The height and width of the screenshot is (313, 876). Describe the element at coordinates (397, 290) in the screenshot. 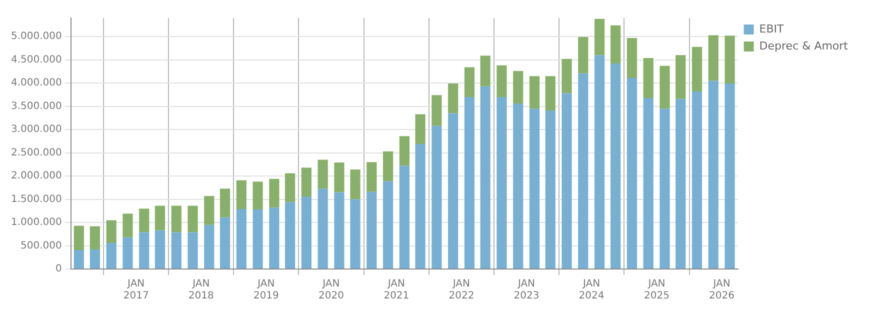

I see `x-tick-label: JAN 2021` at that location.